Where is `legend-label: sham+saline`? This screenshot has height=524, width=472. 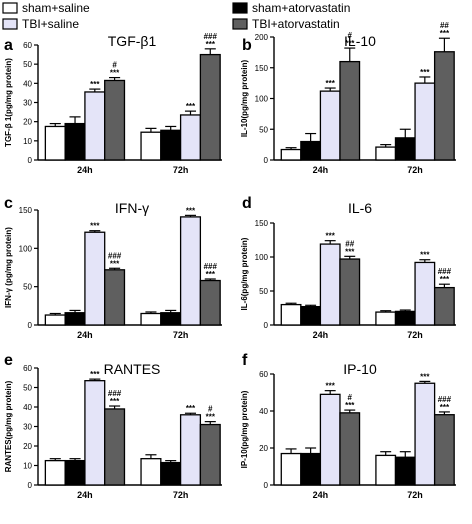 legend-label: sham+saline is located at coordinates (56, 8).